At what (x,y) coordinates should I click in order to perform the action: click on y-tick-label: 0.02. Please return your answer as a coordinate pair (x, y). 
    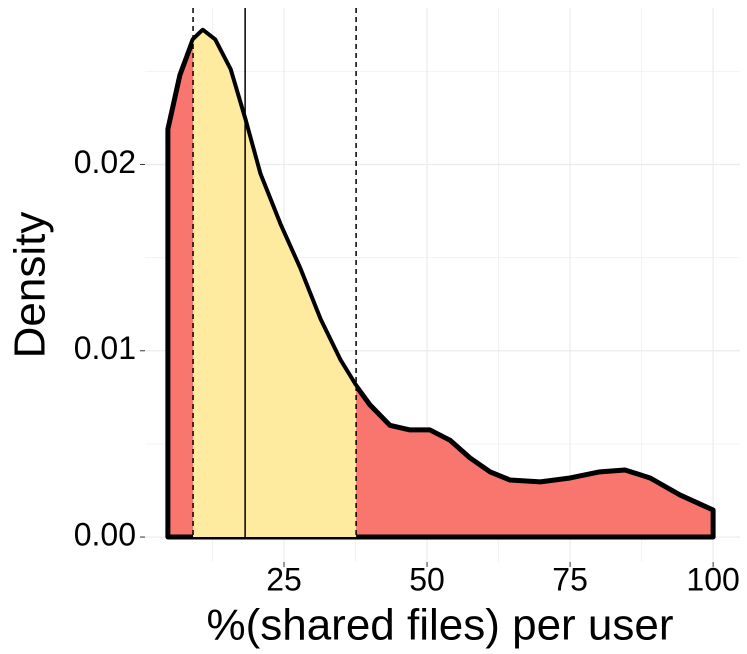
    Looking at the image, I should click on (105, 162).